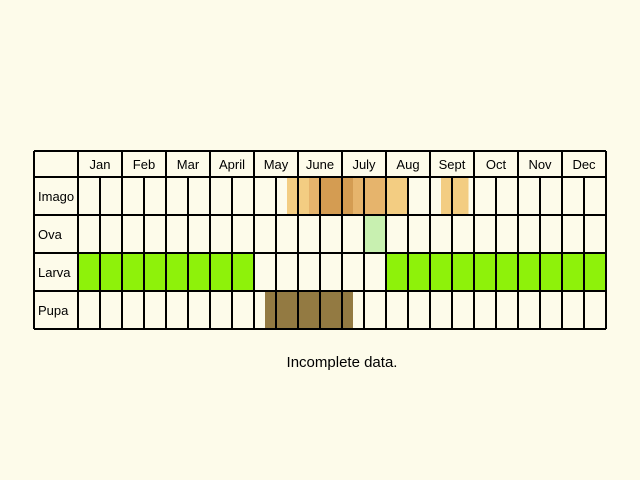 This screenshot has height=480, width=640. I want to click on stage-label-pupa: Pupa, so click(53, 310).